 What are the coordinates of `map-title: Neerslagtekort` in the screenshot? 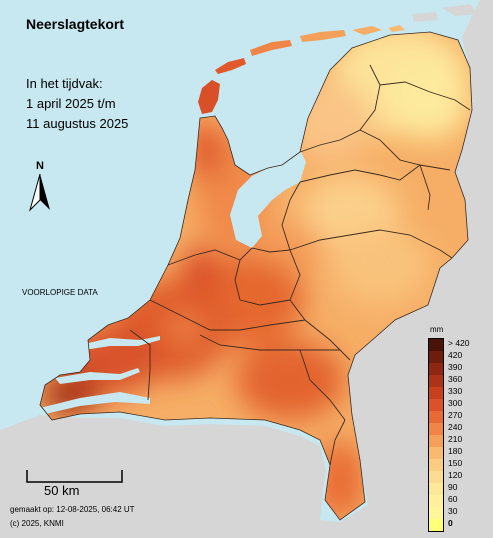 It's located at (75, 24).